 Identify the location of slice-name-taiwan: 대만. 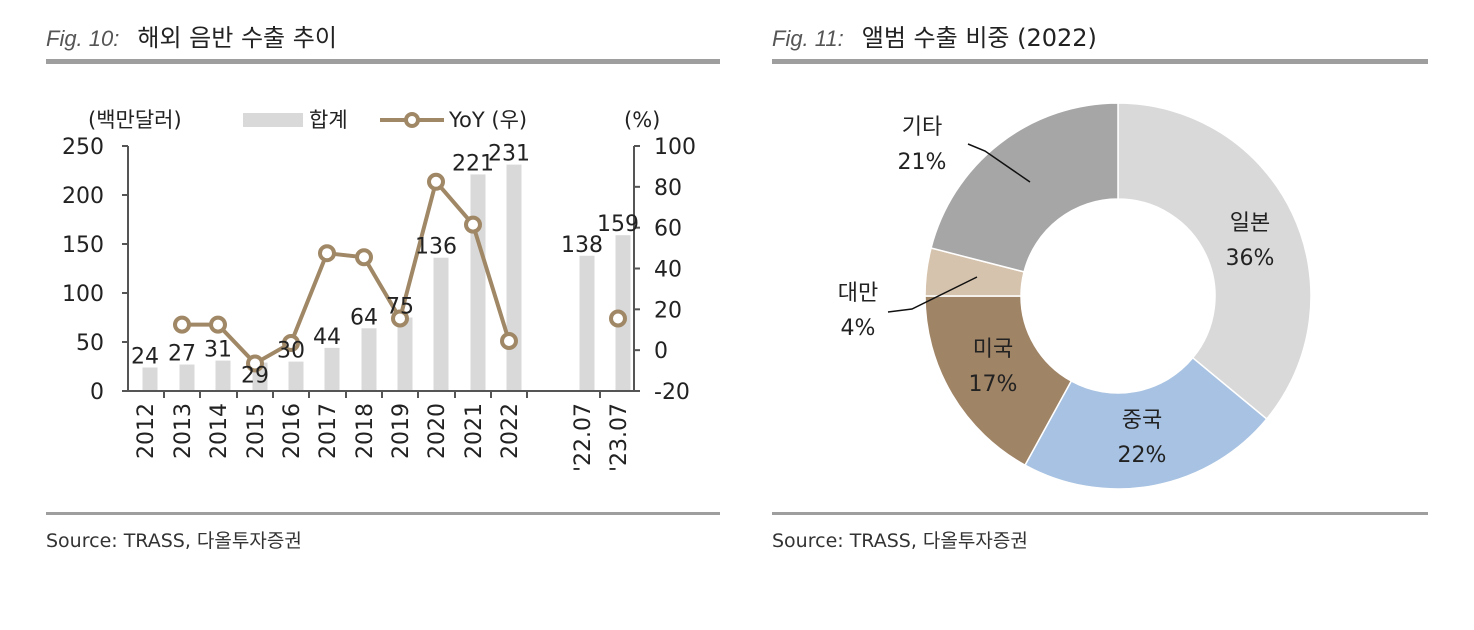
(858, 293).